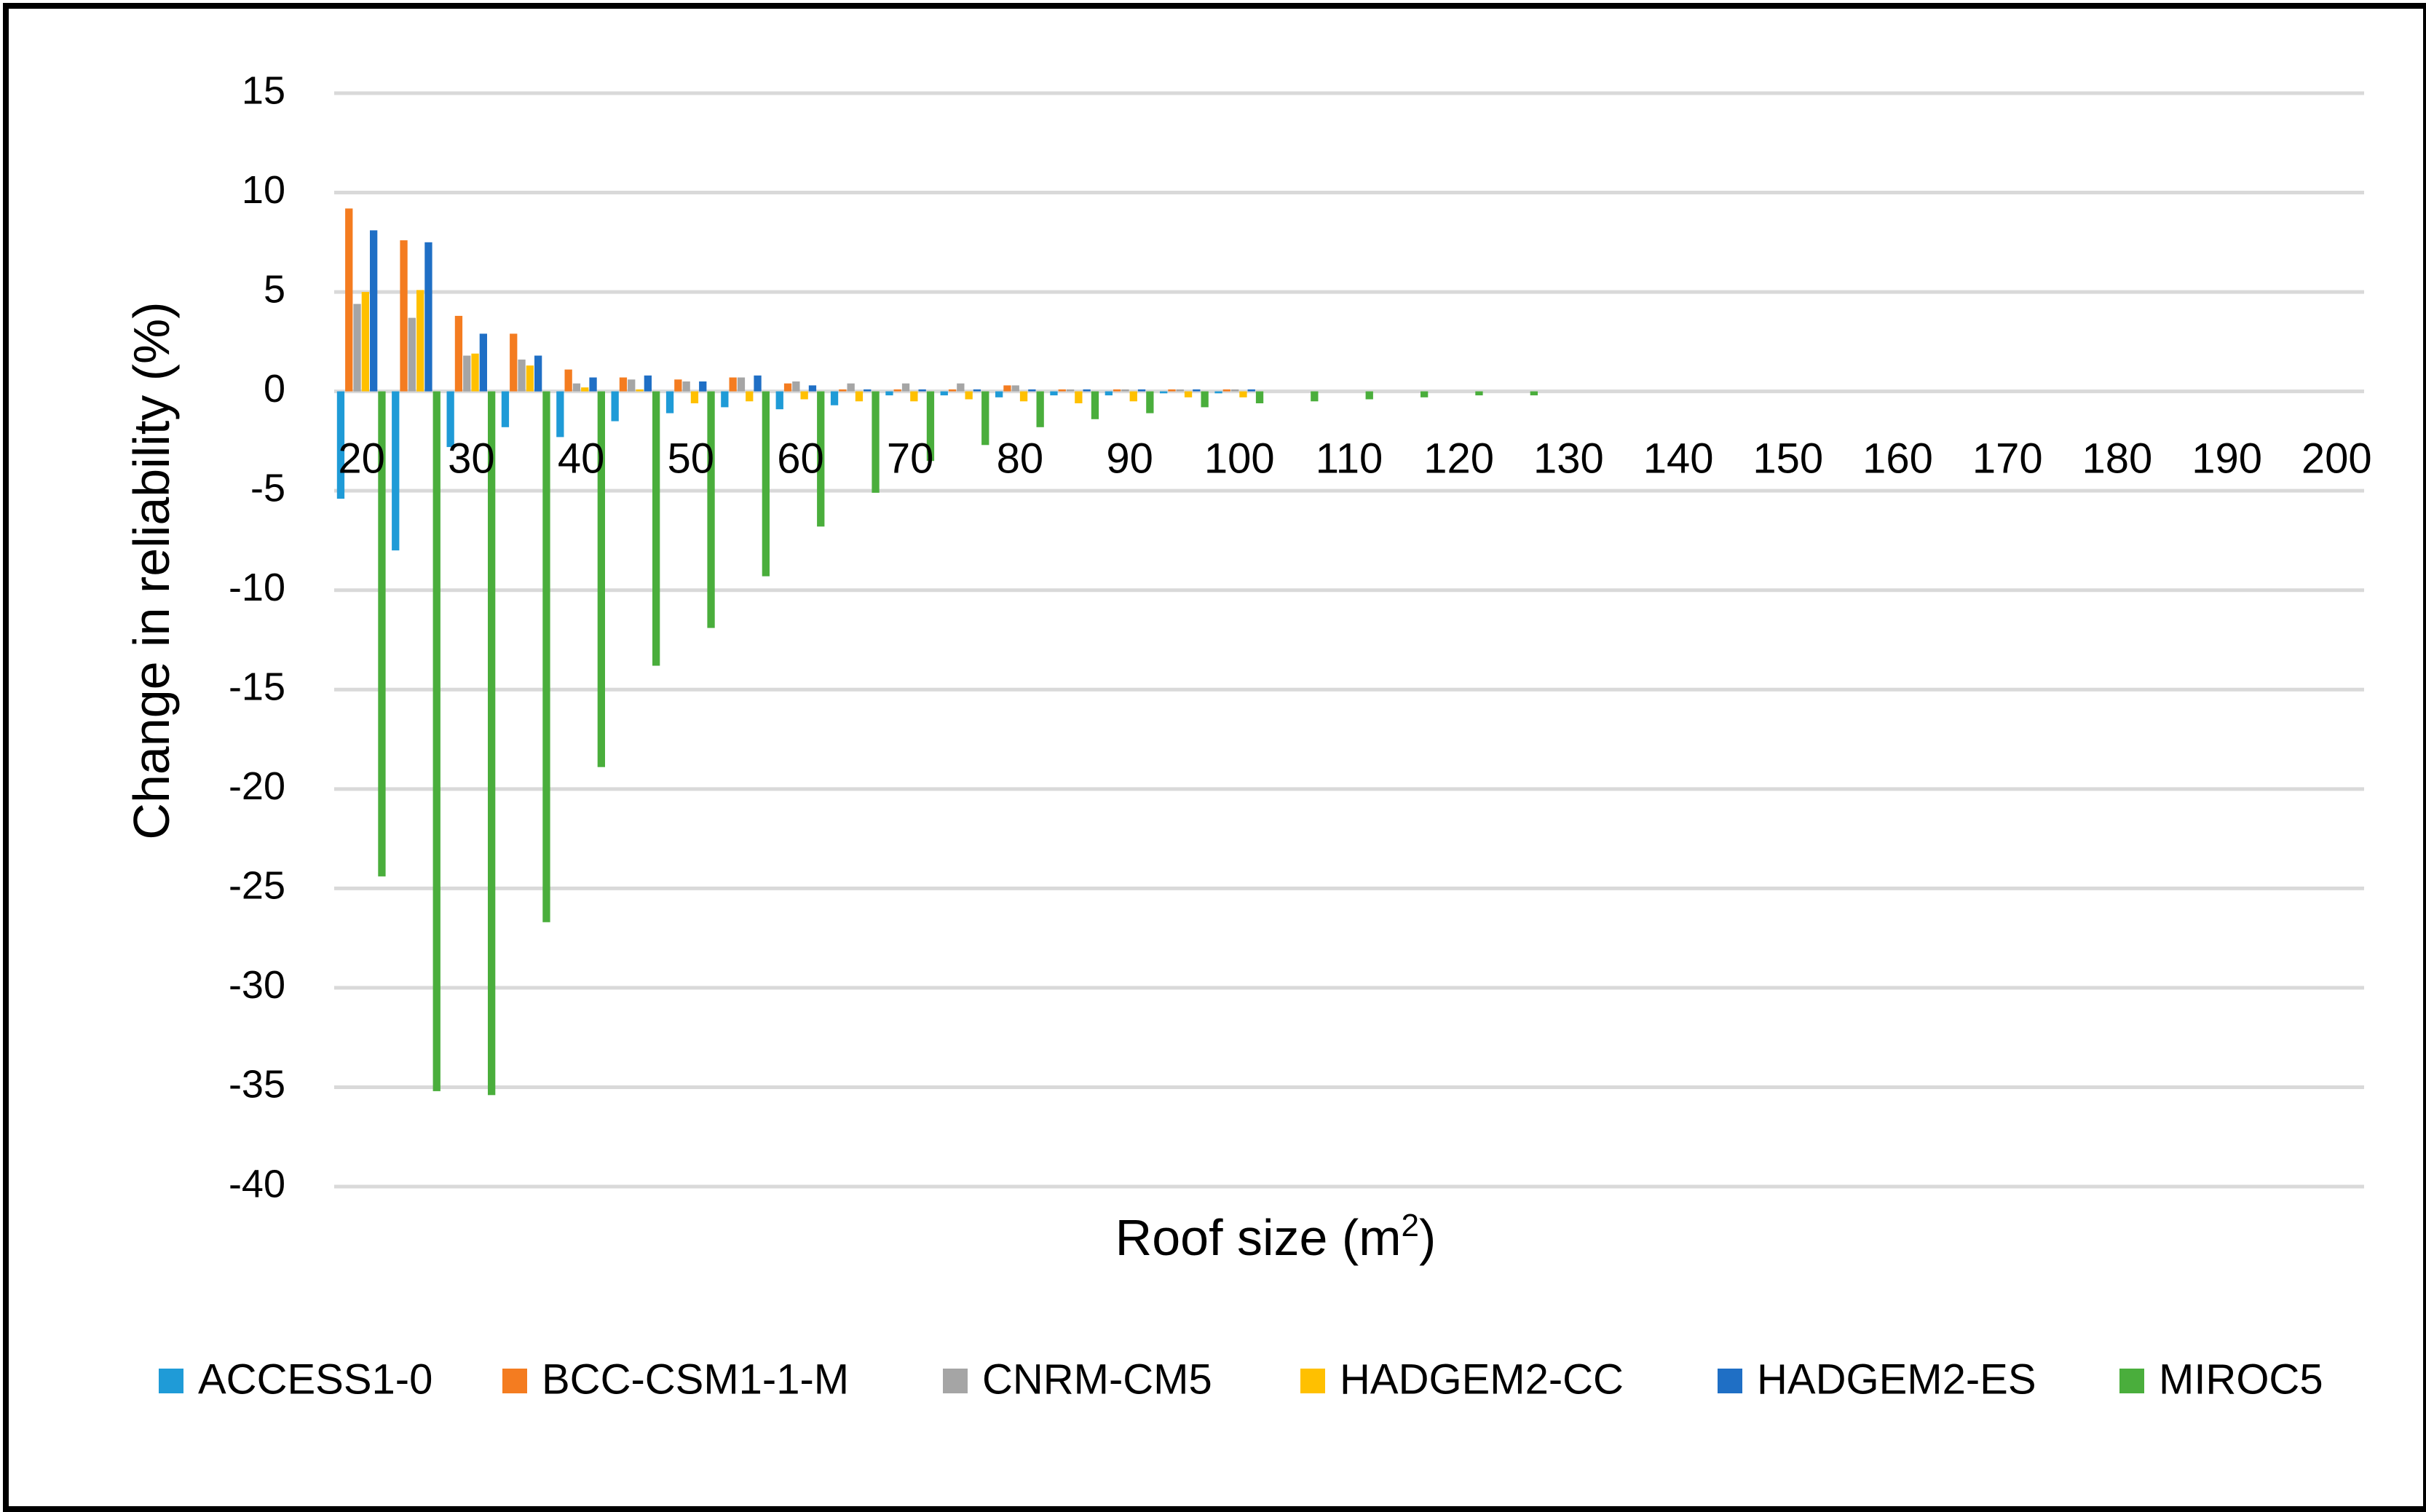 Image resolution: width=2426 pixels, height=1512 pixels. I want to click on legend-label: CNRM-CM5, so click(1097, 1379).